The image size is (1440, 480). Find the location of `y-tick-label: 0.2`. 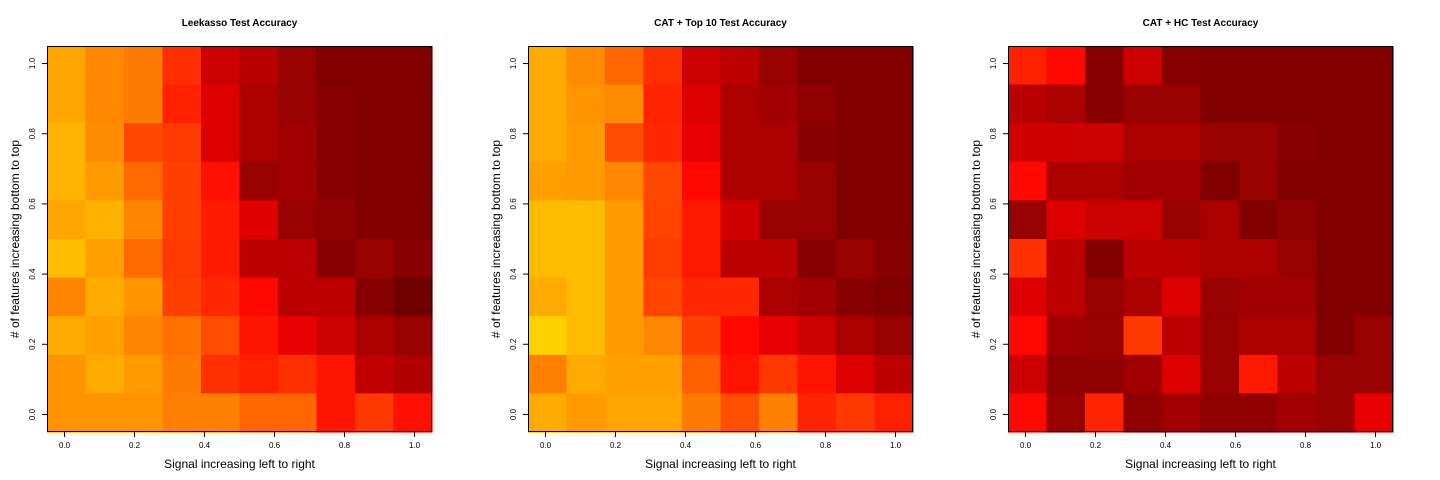

y-tick-label: 0.2 is located at coordinates (32, 344).